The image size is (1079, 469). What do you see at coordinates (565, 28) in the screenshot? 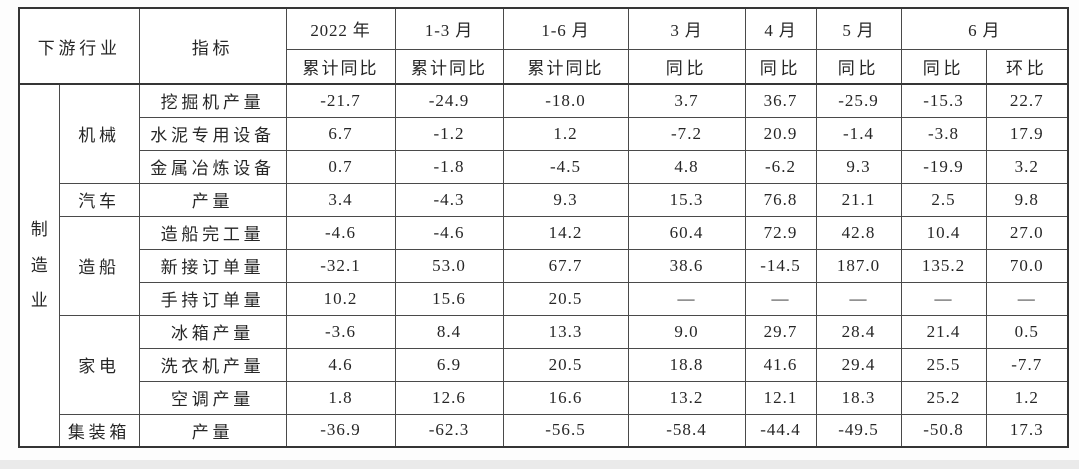
I see `header-period-jan-jun: 1-6 月` at bounding box center [565, 28].